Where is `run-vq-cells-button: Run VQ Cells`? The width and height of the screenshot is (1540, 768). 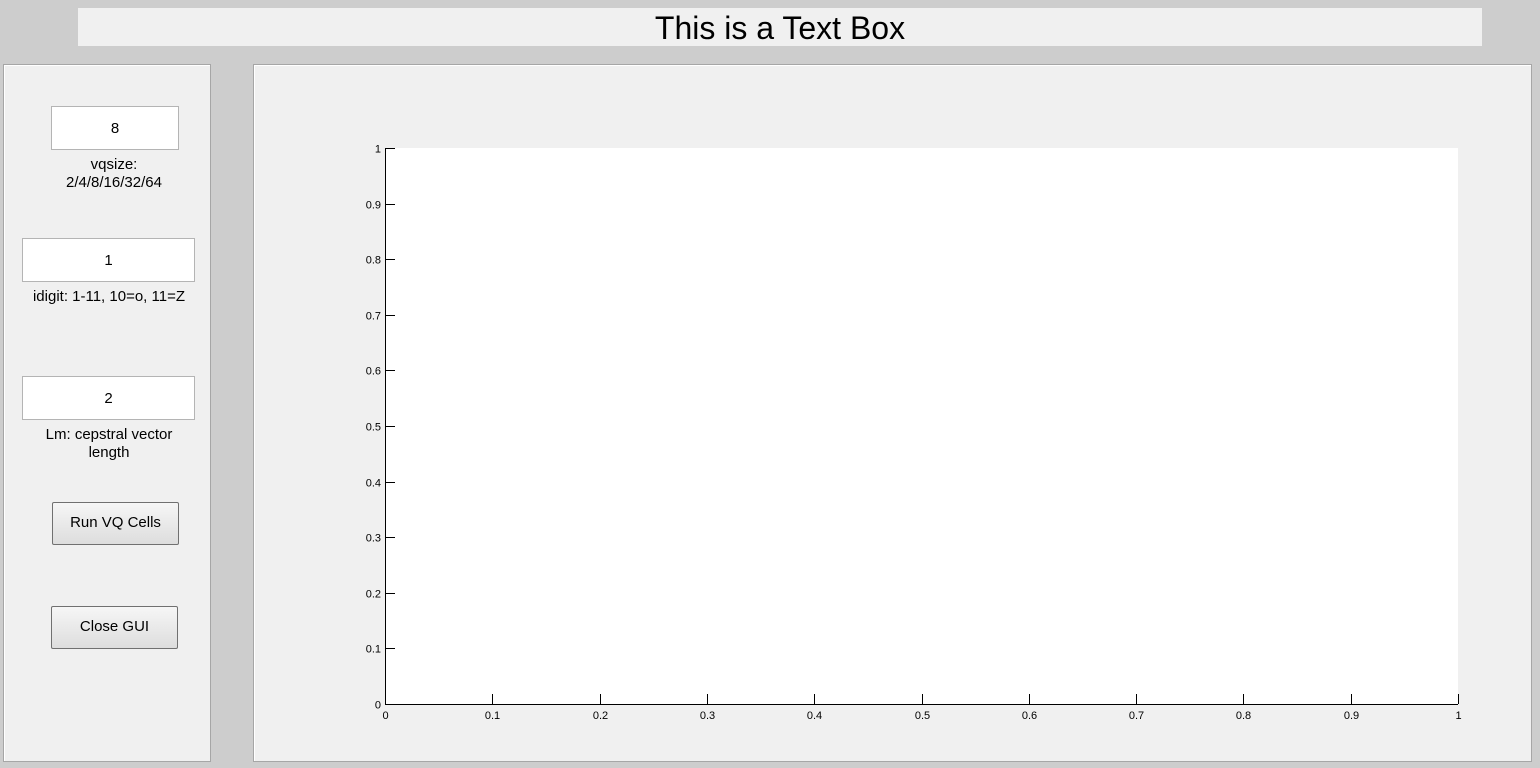 run-vq-cells-button: Run VQ Cells is located at coordinates (115, 523).